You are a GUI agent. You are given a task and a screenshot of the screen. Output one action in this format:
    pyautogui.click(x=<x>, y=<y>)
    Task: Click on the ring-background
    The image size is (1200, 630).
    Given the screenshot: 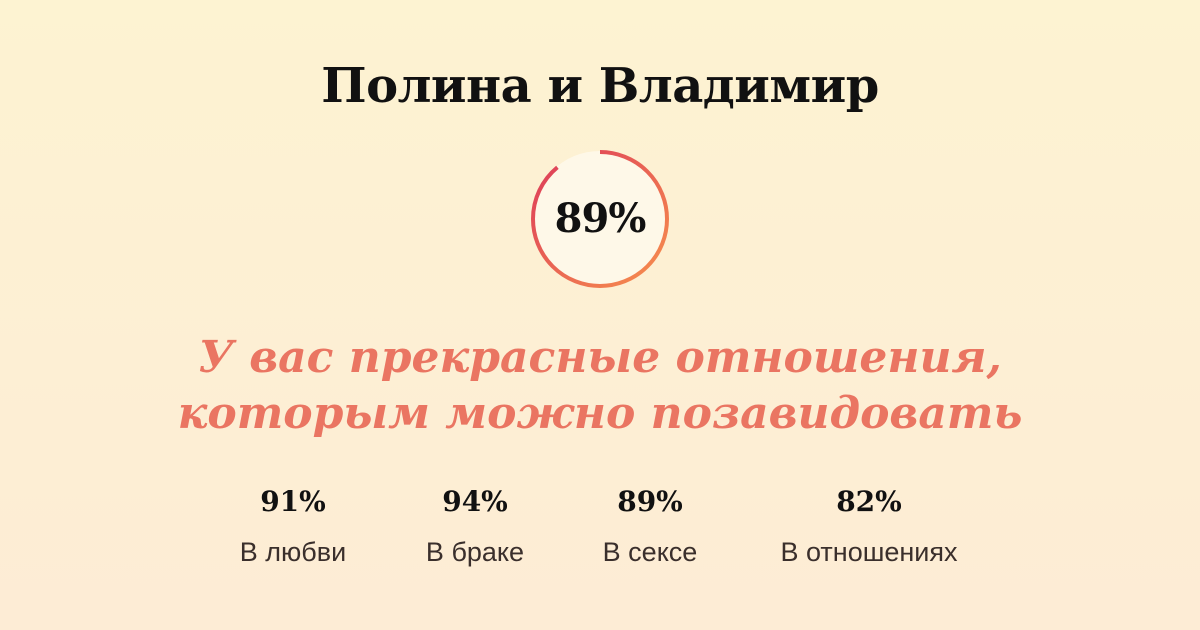 What is the action you would take?
    pyautogui.click(x=600, y=219)
    